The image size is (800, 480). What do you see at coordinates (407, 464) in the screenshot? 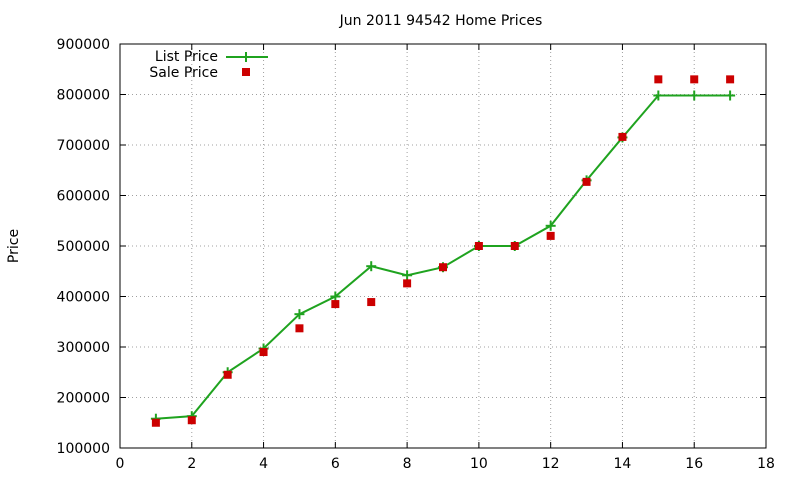
I see `x-tick-label: 8` at bounding box center [407, 464].